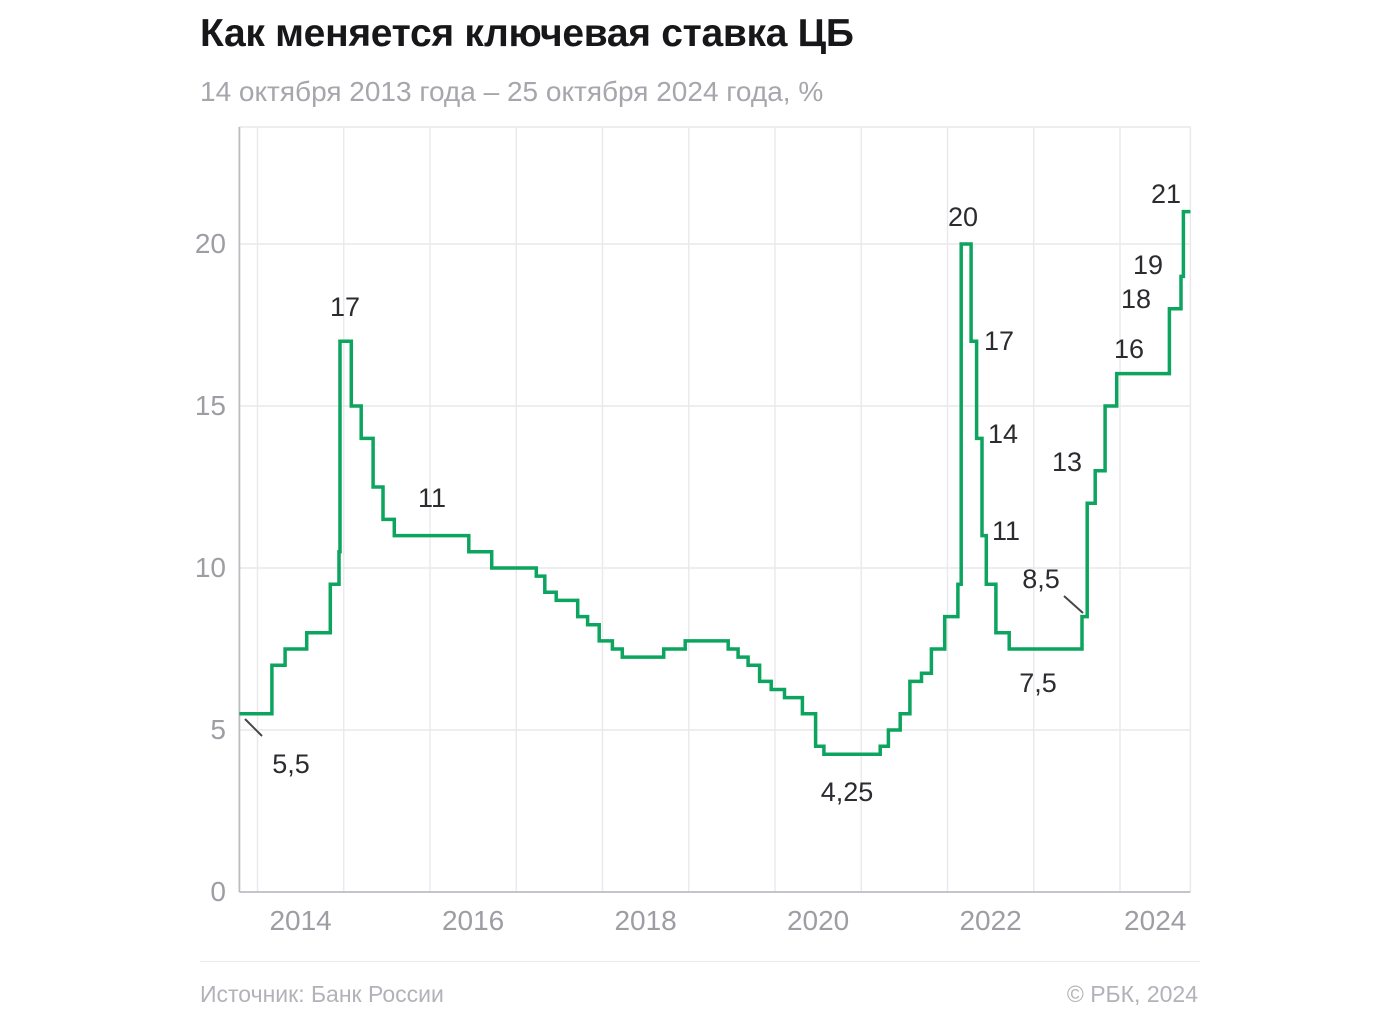  What do you see at coordinates (847, 792) in the screenshot?
I see `annotation-label-4-25: 4,25` at bounding box center [847, 792].